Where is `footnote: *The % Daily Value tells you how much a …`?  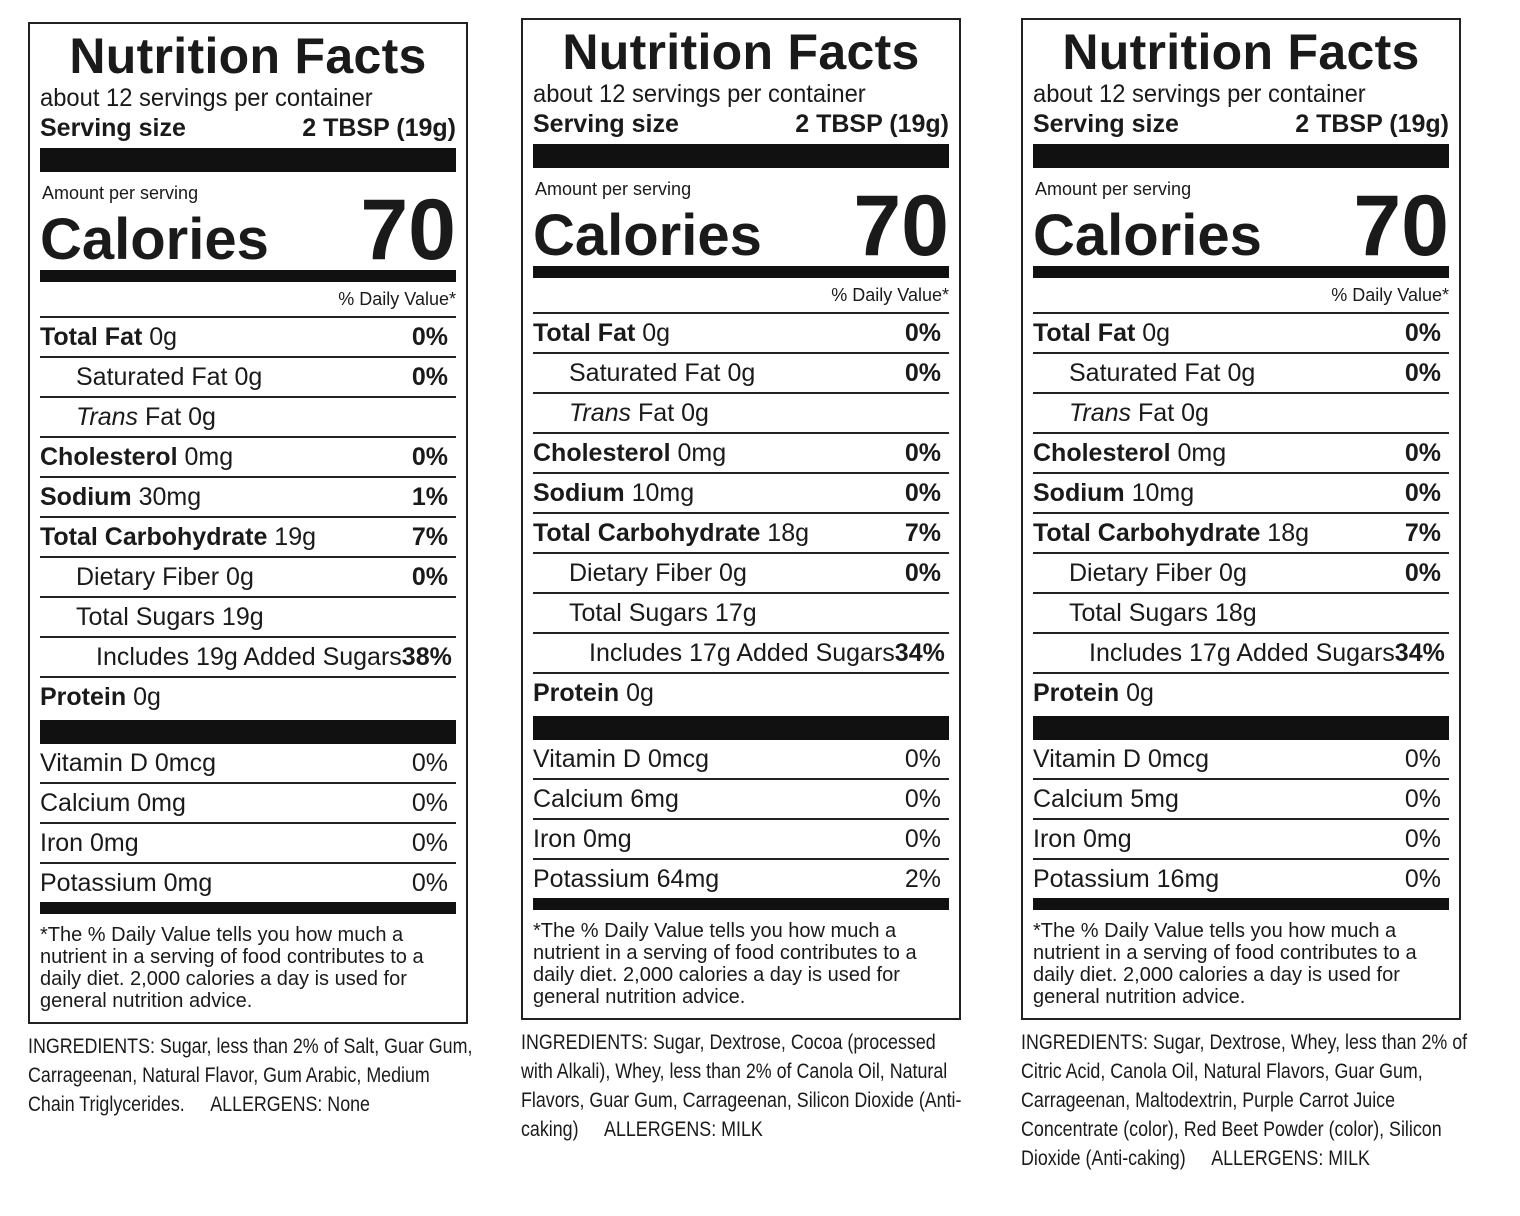 footnote: *The % Daily Value tells you how much a … is located at coordinates (725, 964).